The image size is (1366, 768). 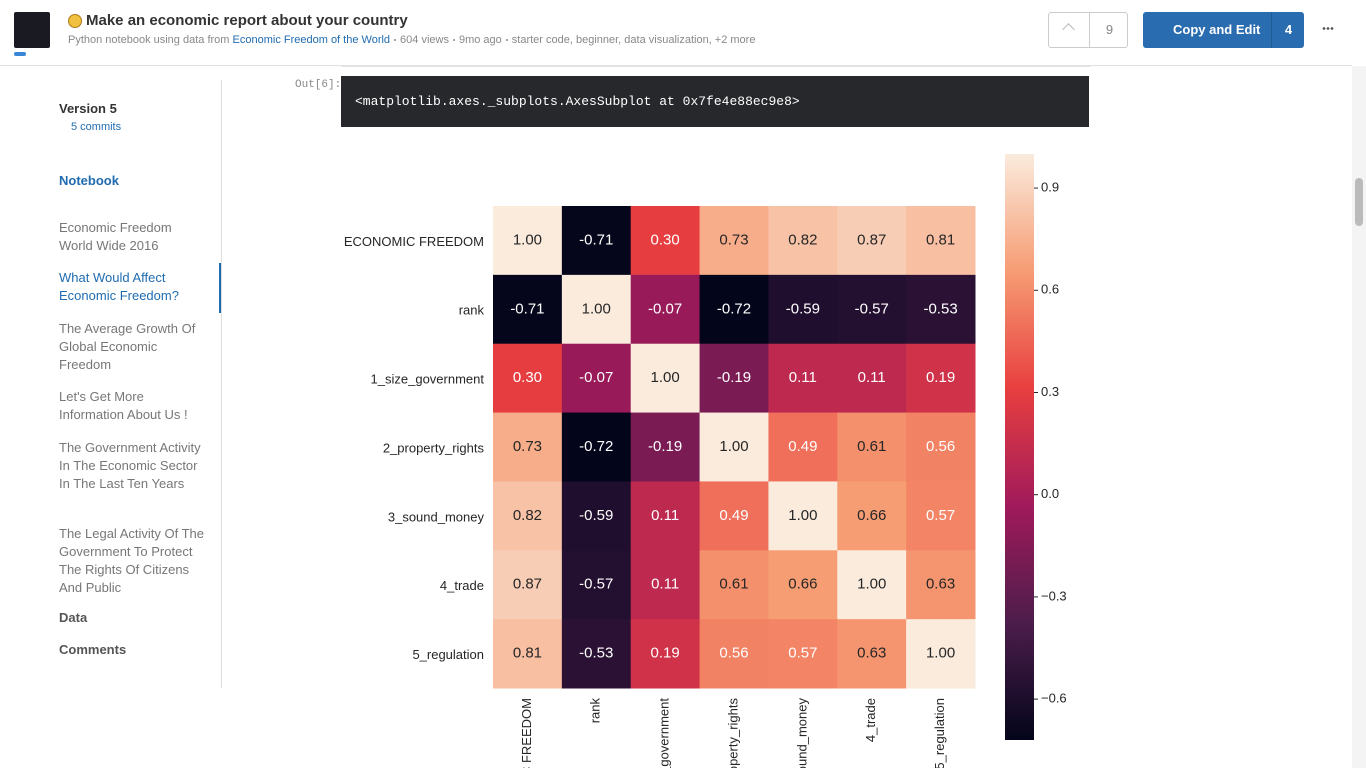 What do you see at coordinates (123, 405) in the screenshot?
I see `toc-item: Let's Get More Information About Us !` at bounding box center [123, 405].